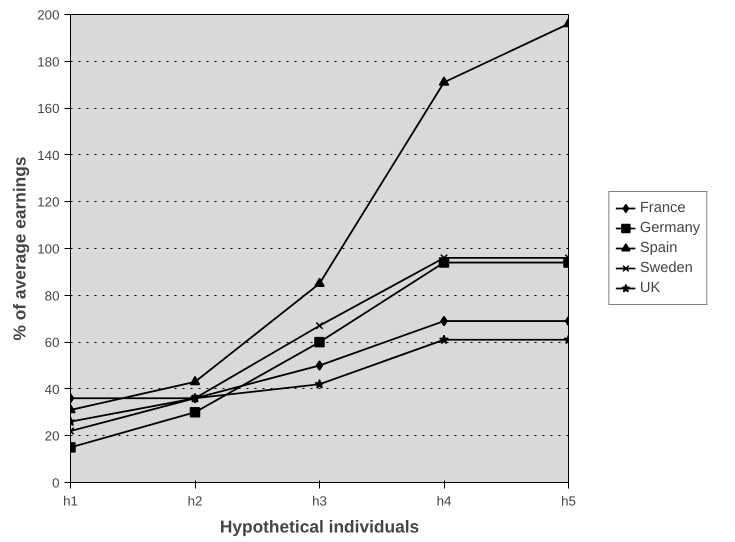 The image size is (735, 542). I want to click on y-tick-label: 40, so click(52, 389).